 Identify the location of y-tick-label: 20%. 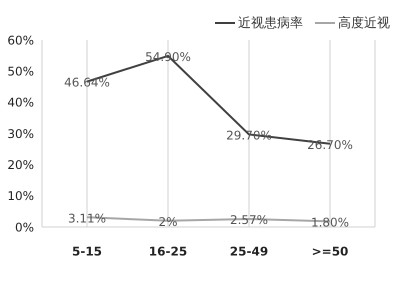
(20, 165).